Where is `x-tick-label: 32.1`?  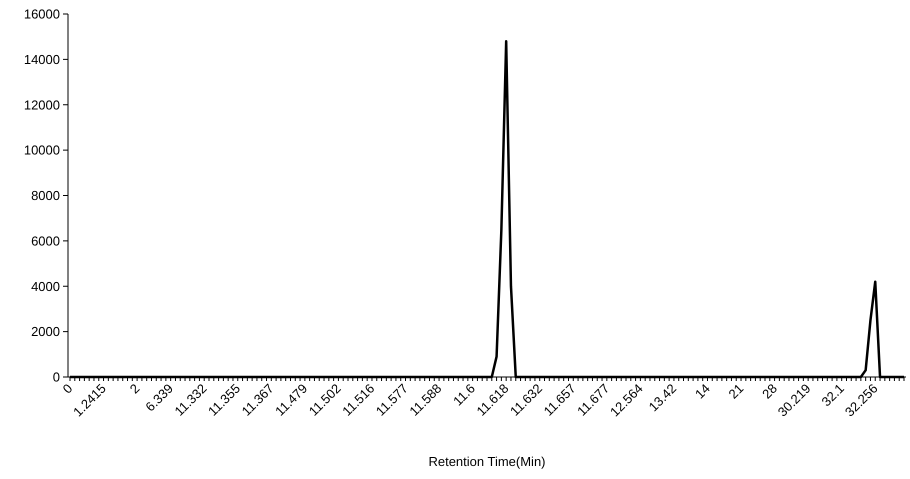
x-tick-label: 32.1 is located at coordinates (833, 395).